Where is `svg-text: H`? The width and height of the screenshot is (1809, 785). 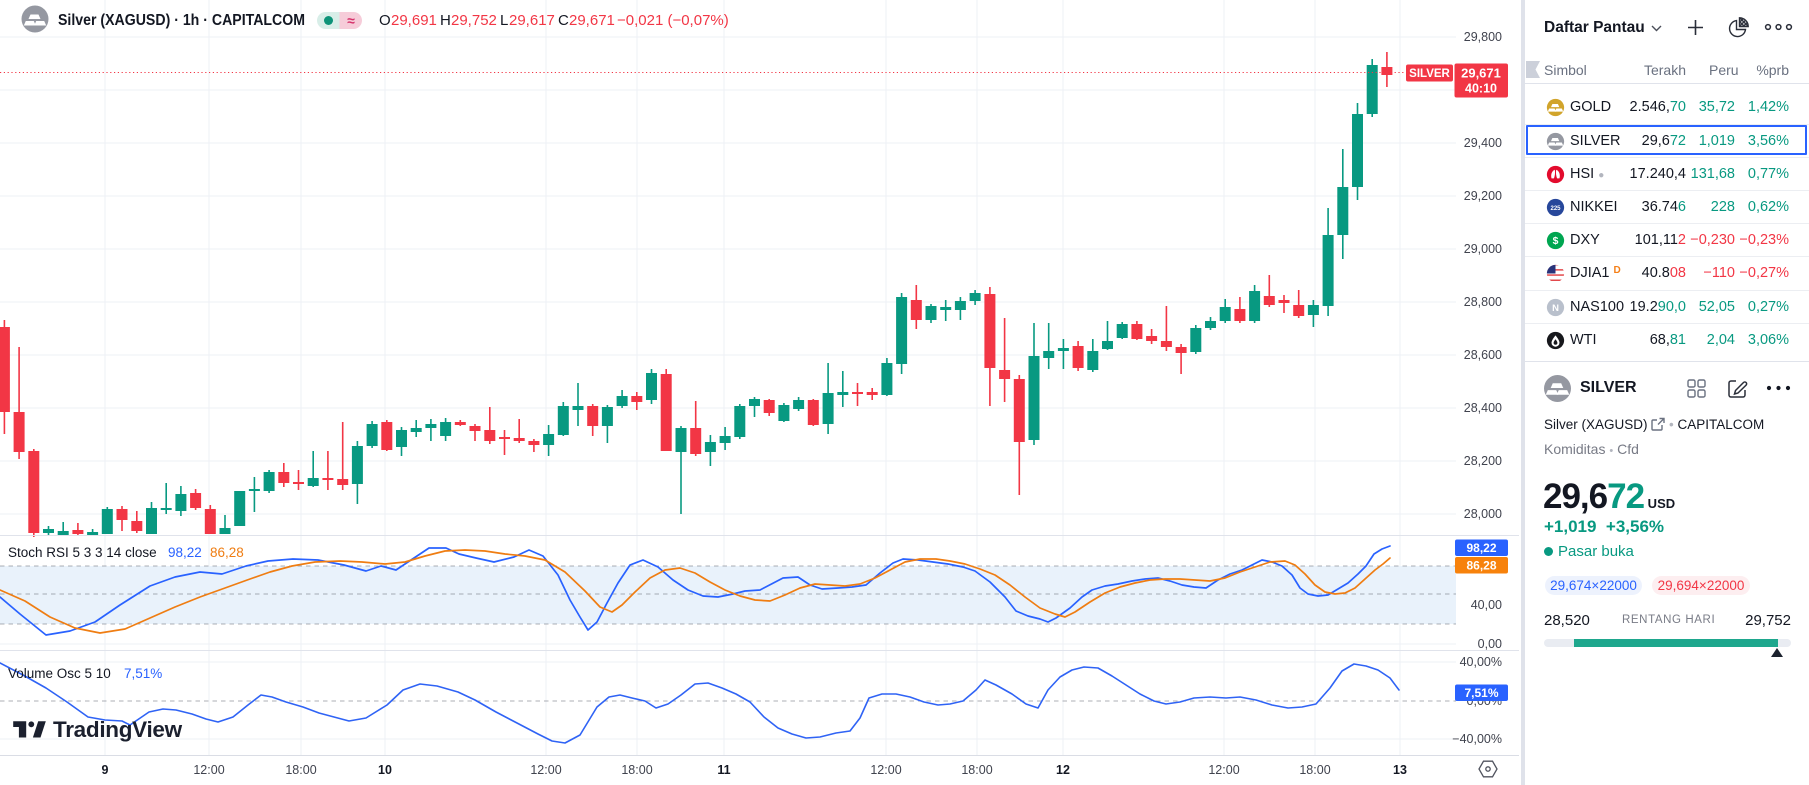
svg-text: H is located at coordinates (445, 20).